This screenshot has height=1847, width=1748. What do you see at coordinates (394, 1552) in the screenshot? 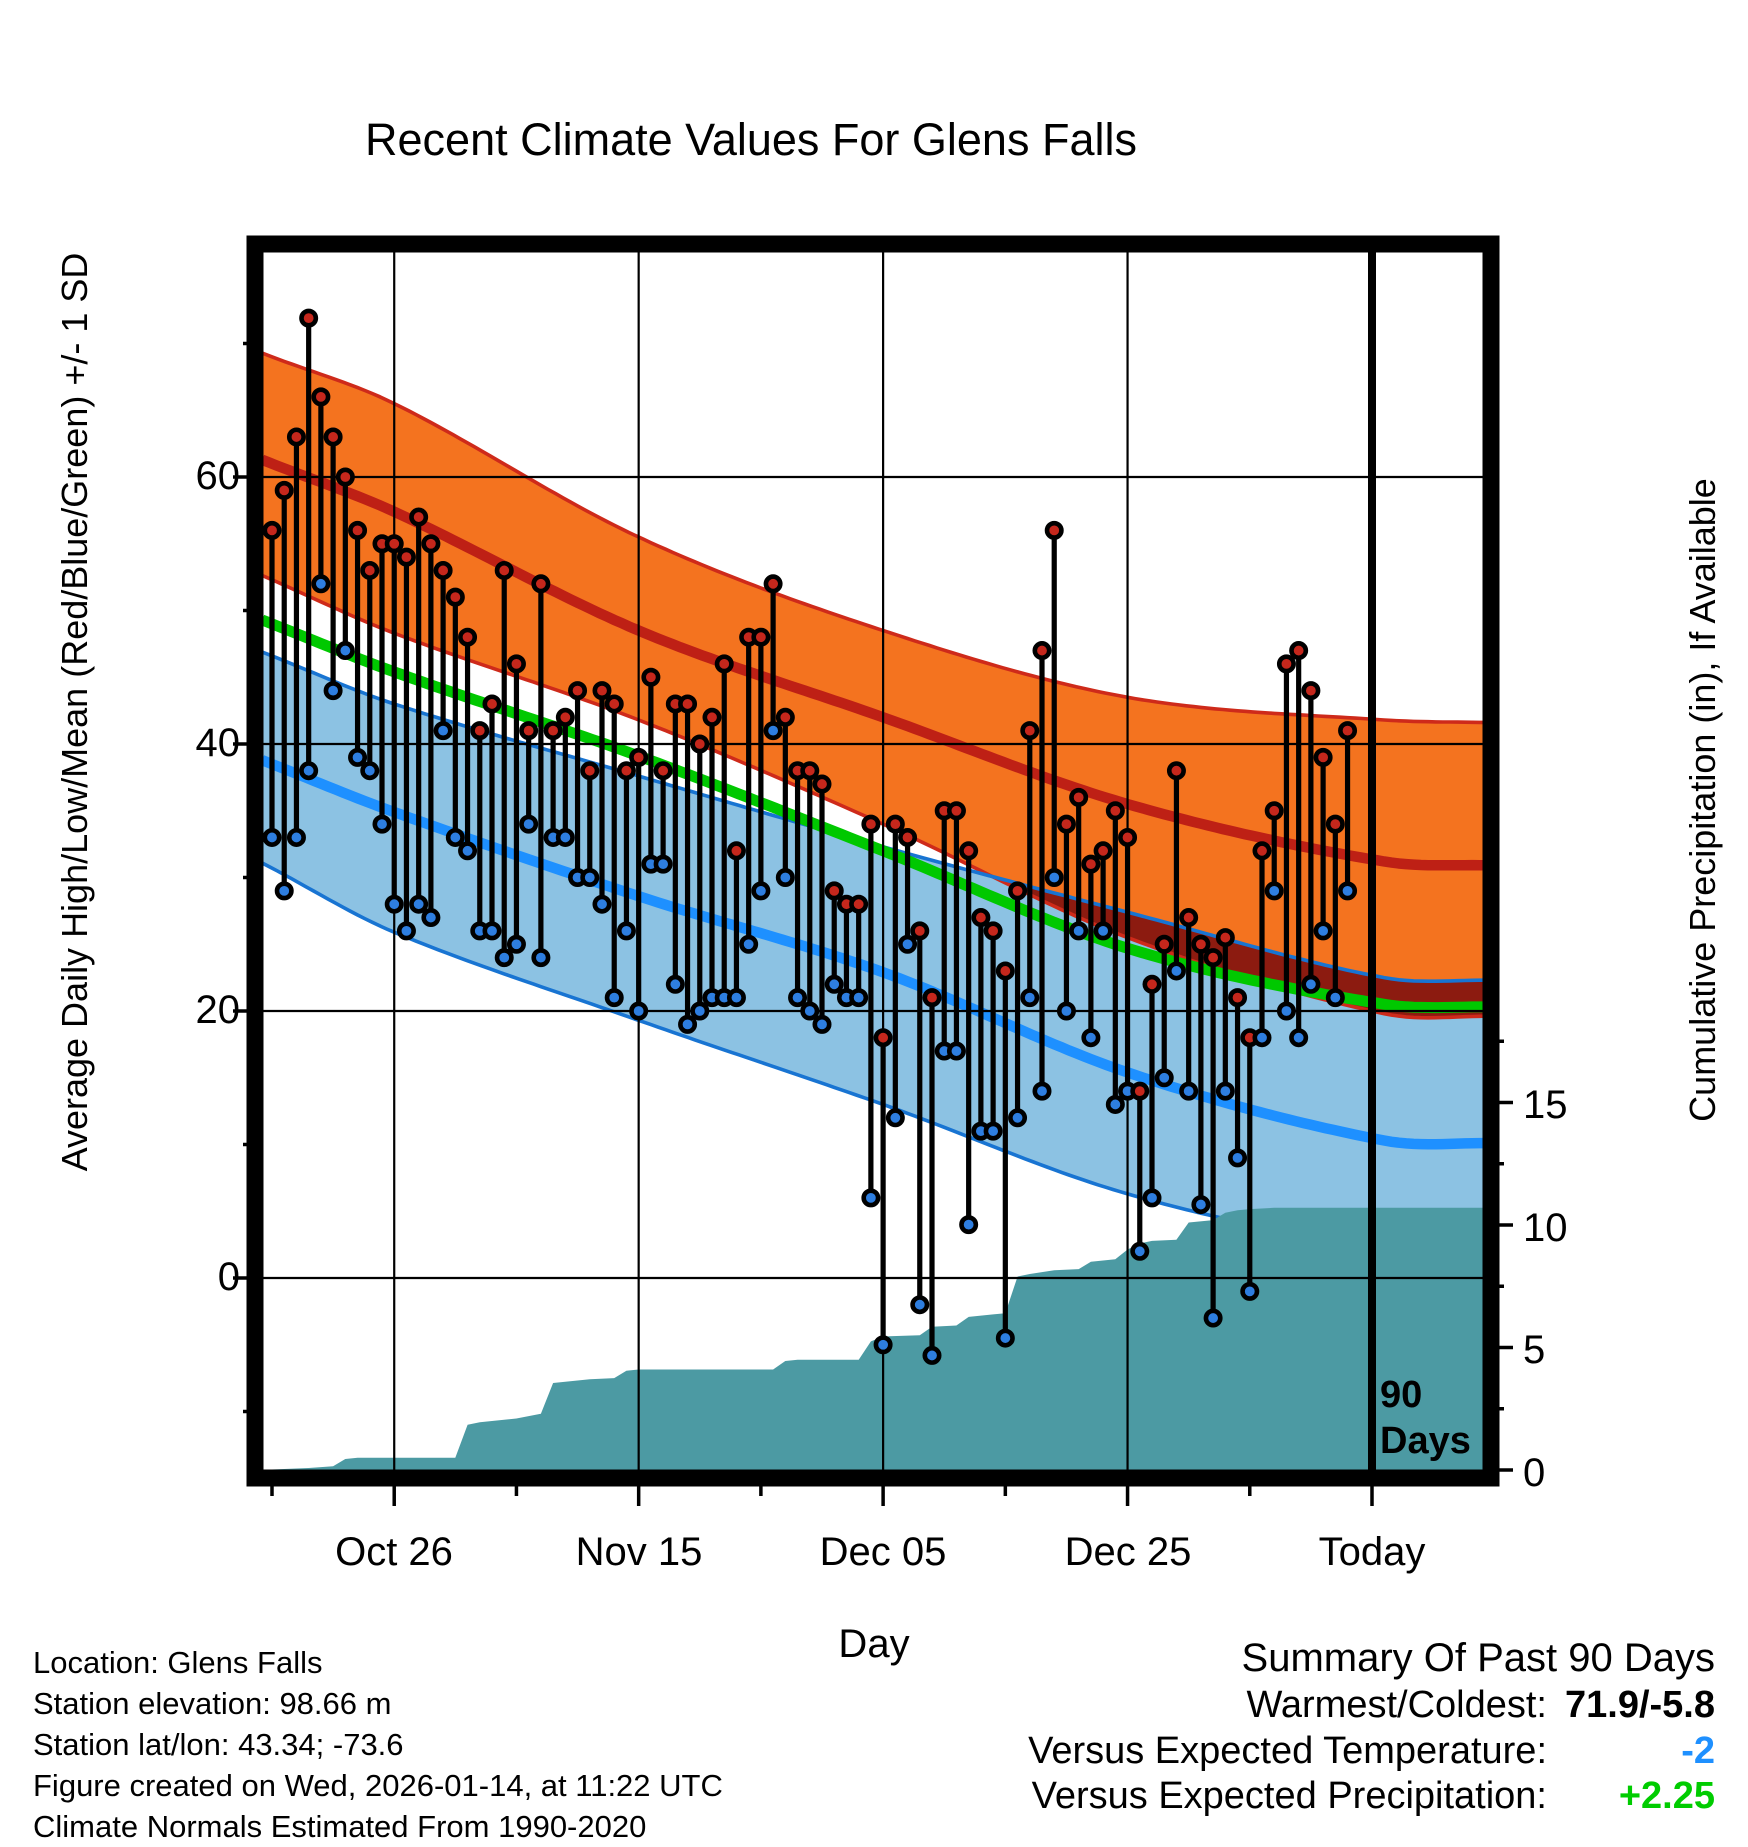
I see `x-tick-oct26: Oct 26` at bounding box center [394, 1552].